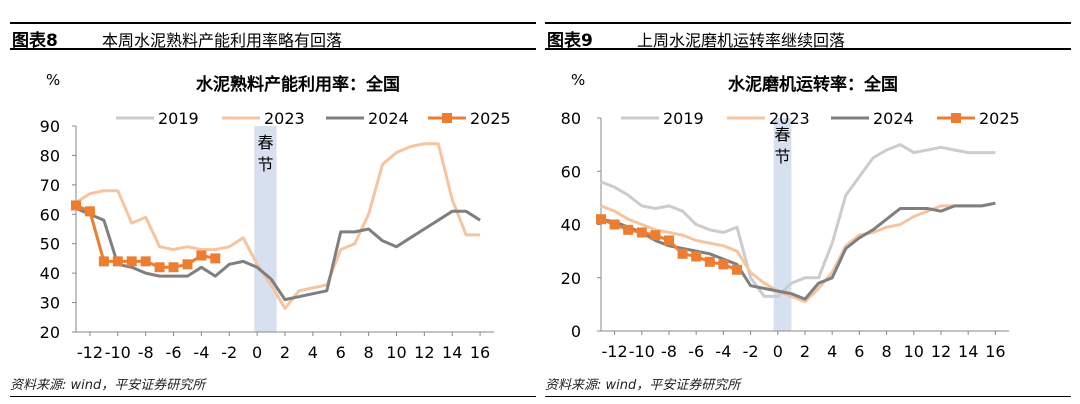  Describe the element at coordinates (222, 40) in the screenshot. I see `figure-title: 本周水泥熟料产能利用率略有回落` at that location.